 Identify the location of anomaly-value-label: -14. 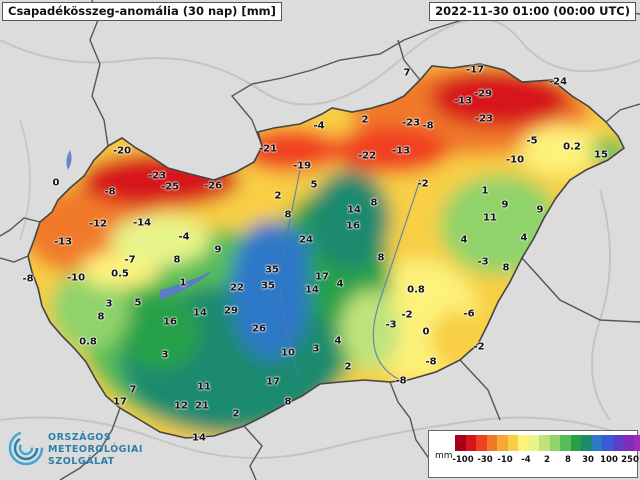
(142, 223).